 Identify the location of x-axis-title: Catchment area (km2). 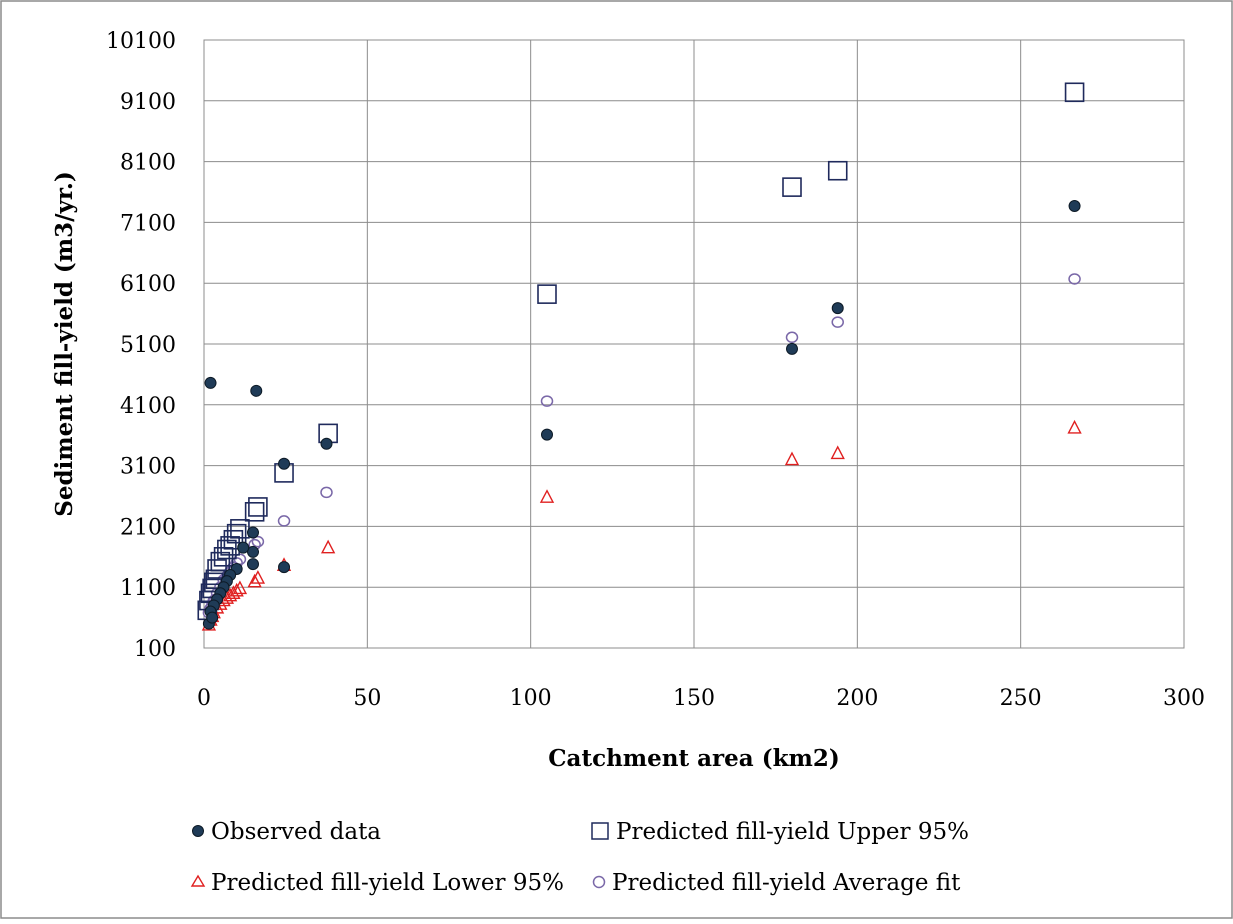
(694, 758).